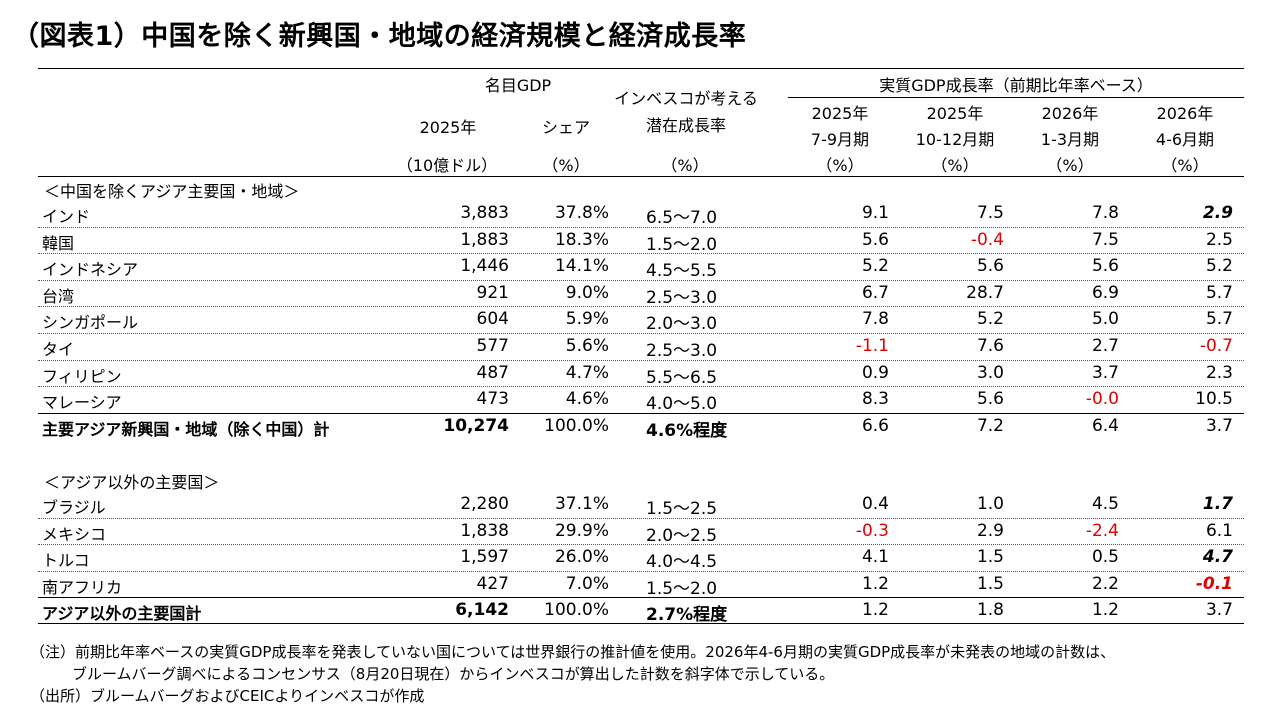 The height and width of the screenshot is (720, 1280). What do you see at coordinates (641, 623) in the screenshot?
I see `table-bottom-rule` at bounding box center [641, 623].